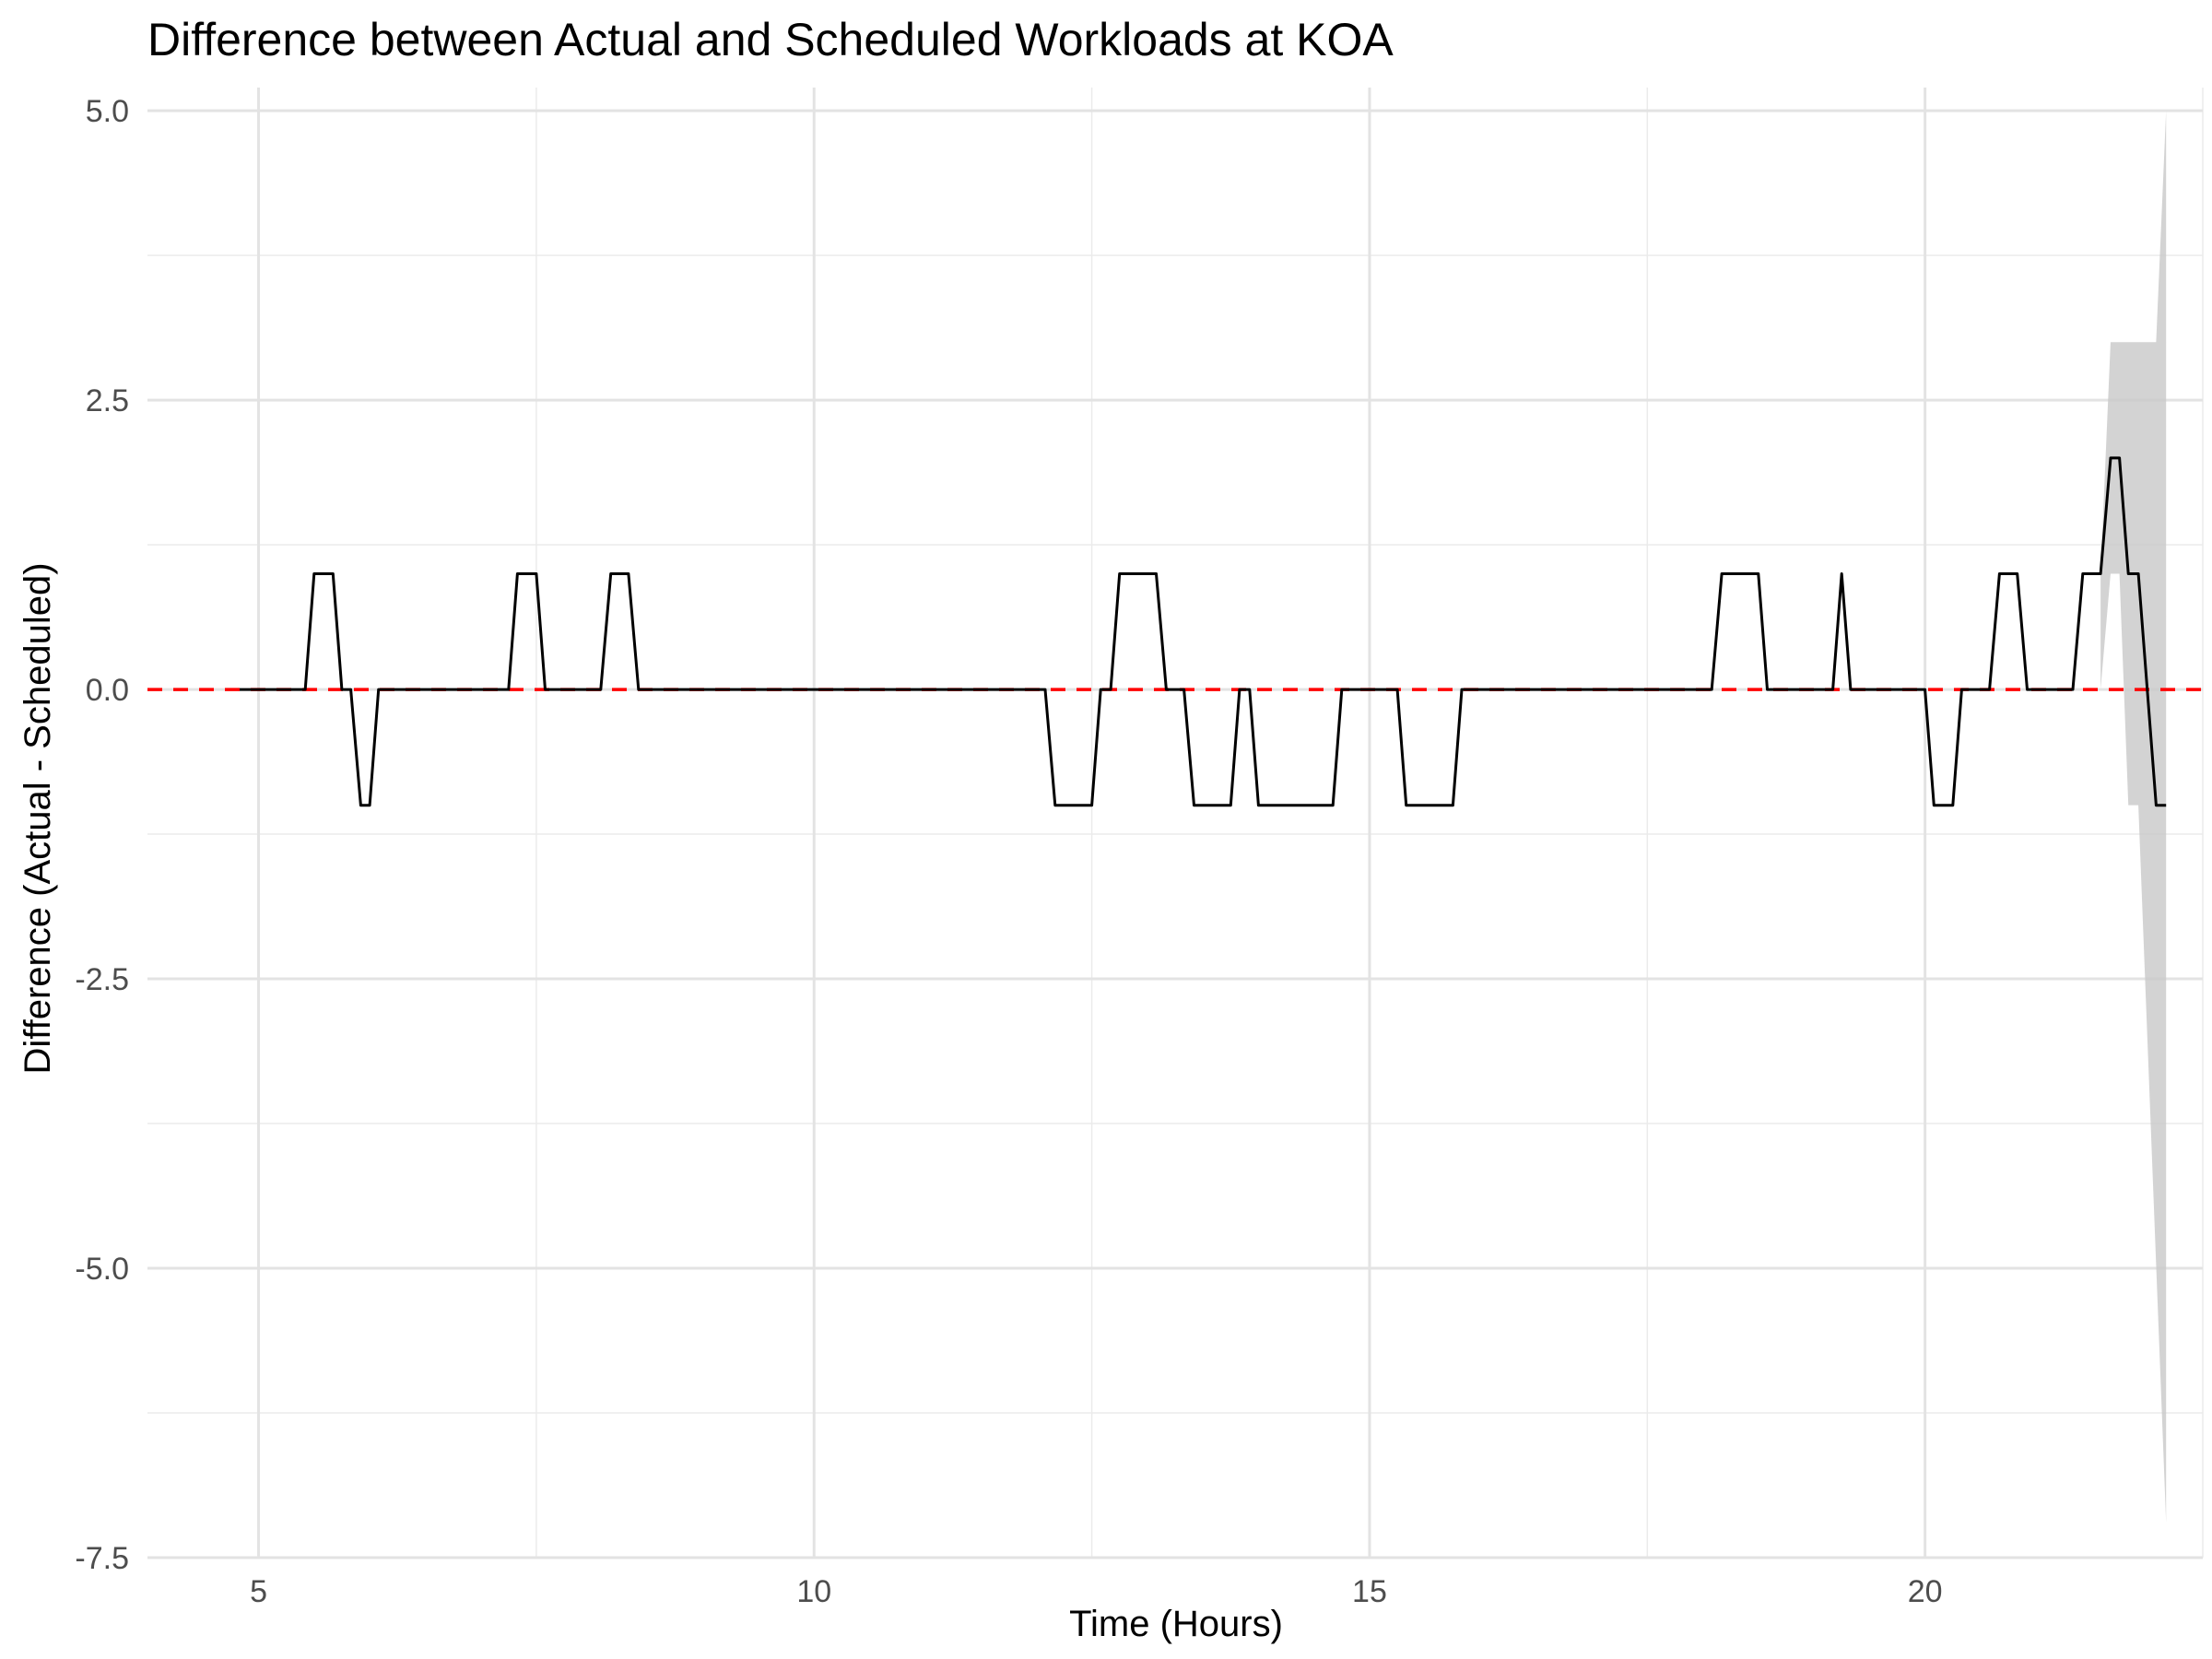  I want to click on x-tick-label: 20, so click(1925, 1591).